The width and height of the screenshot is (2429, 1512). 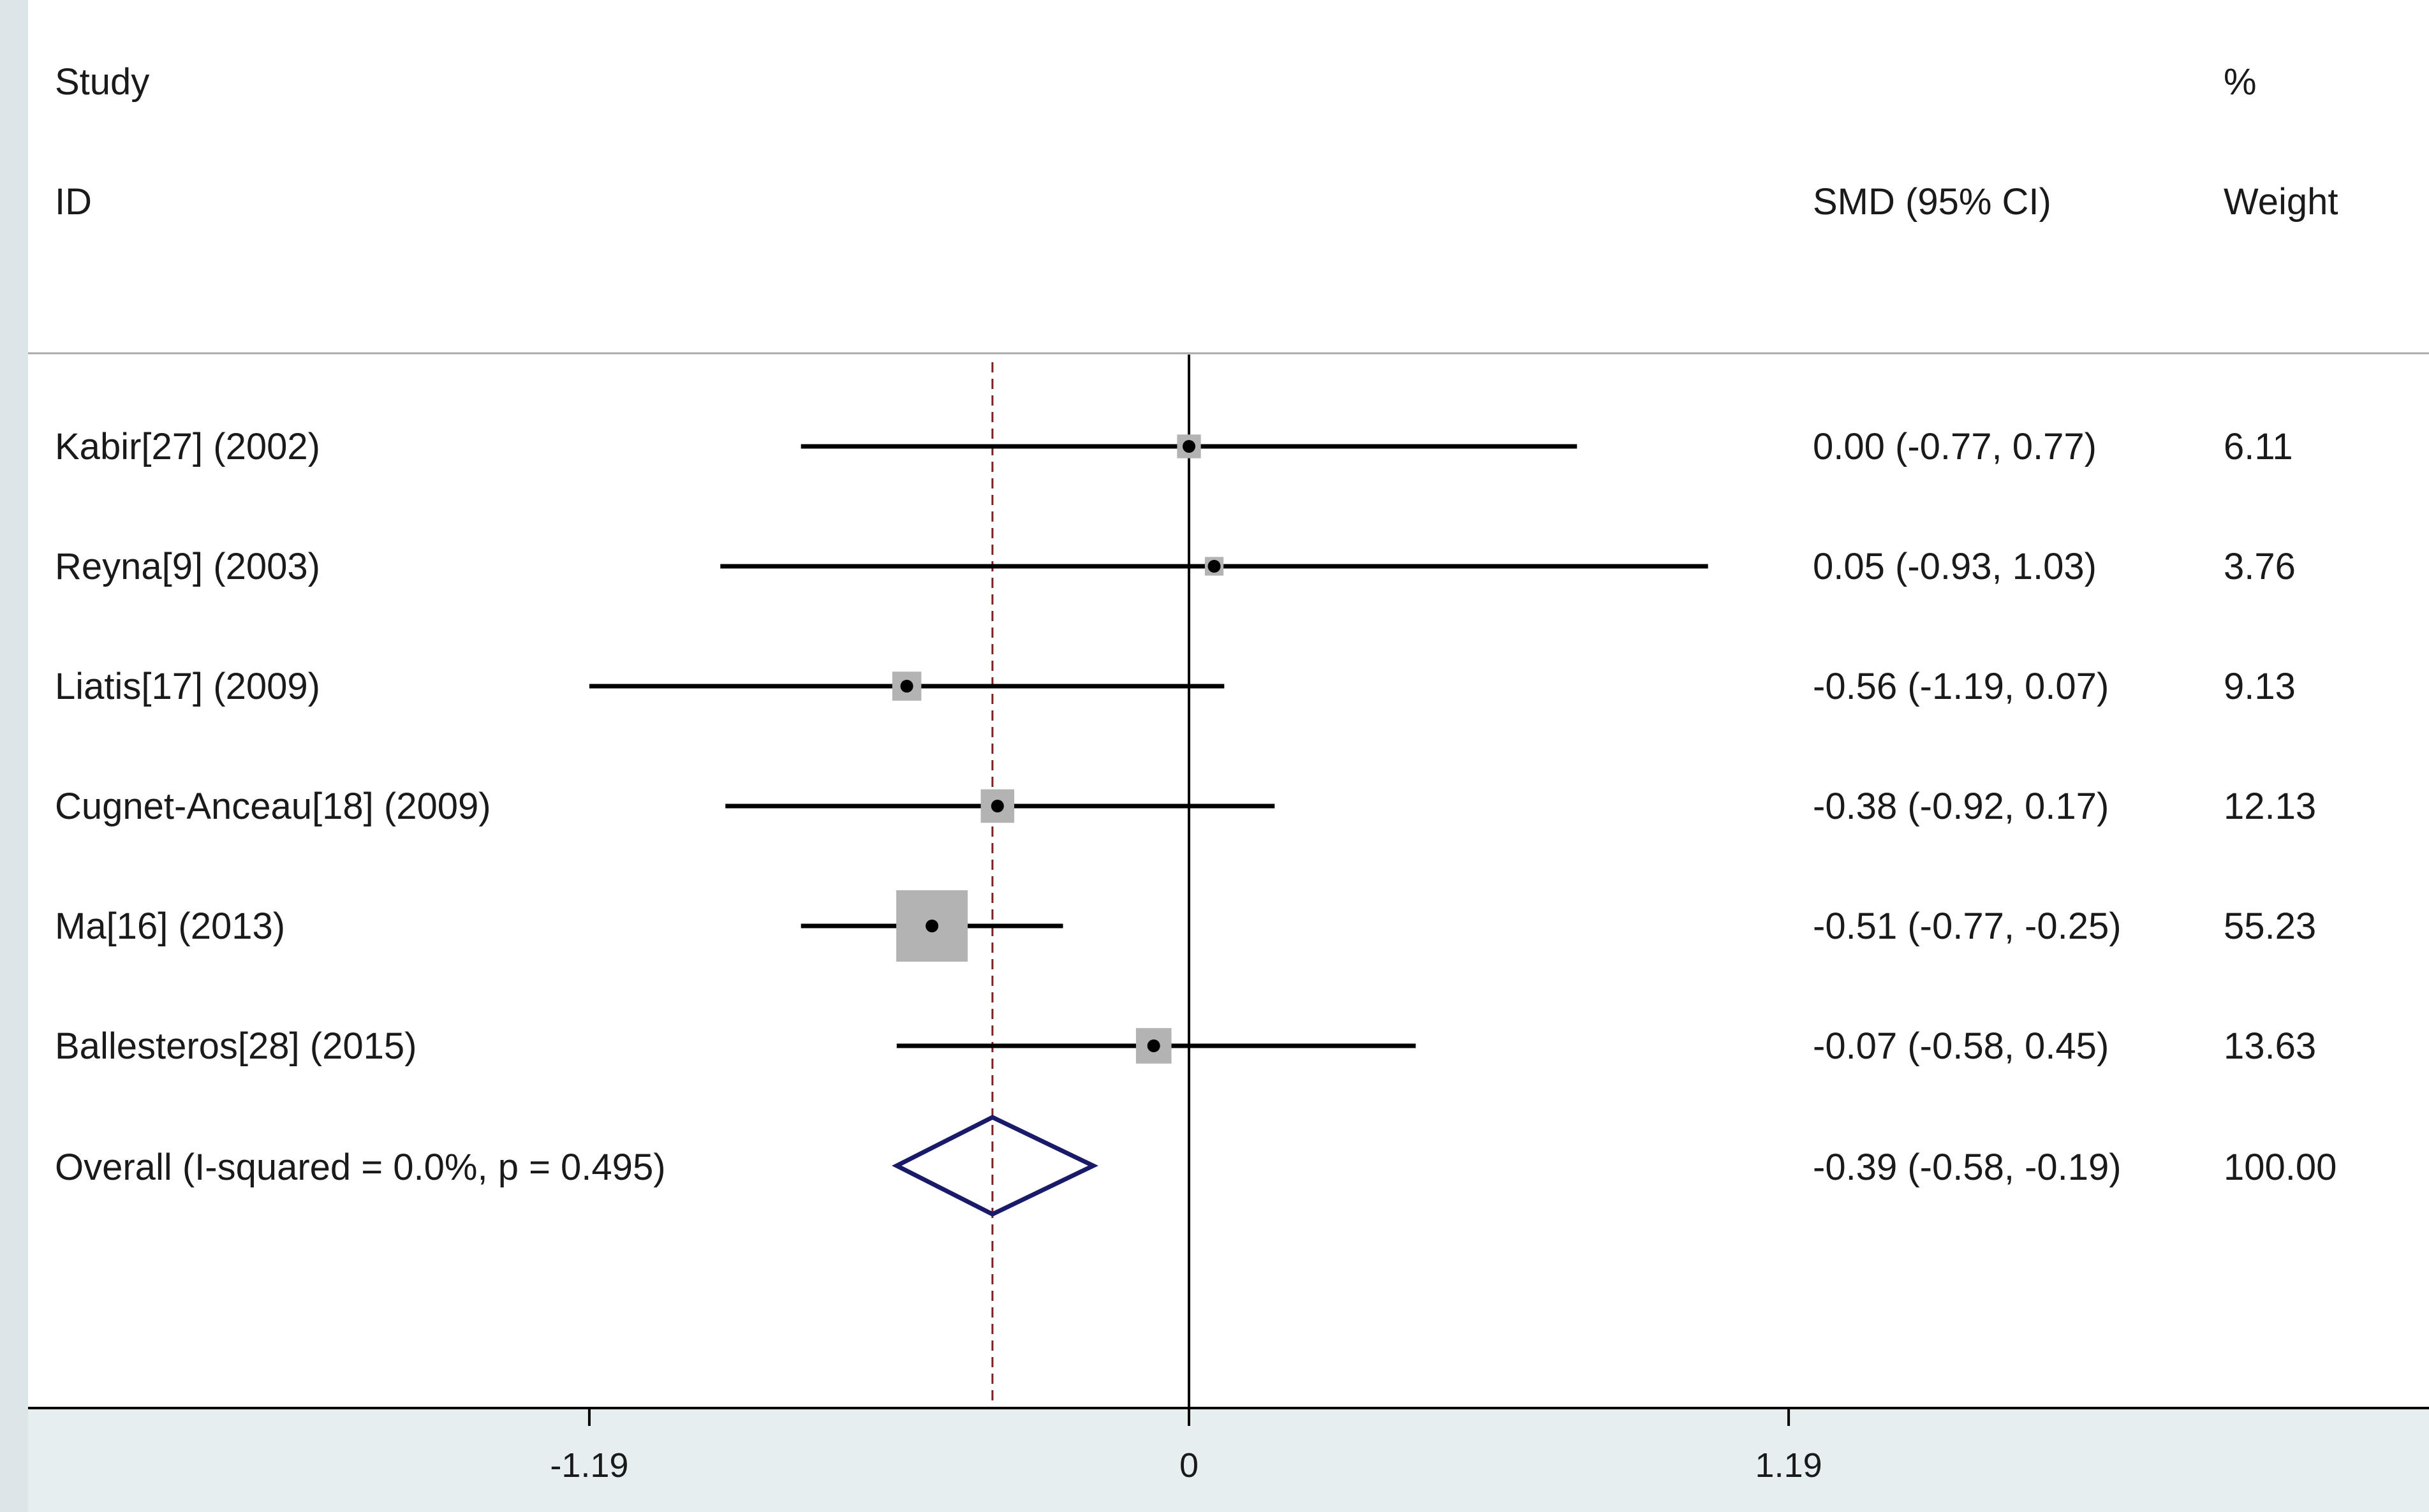 I want to click on study-weight-text: 9.13, so click(x=2260, y=686).